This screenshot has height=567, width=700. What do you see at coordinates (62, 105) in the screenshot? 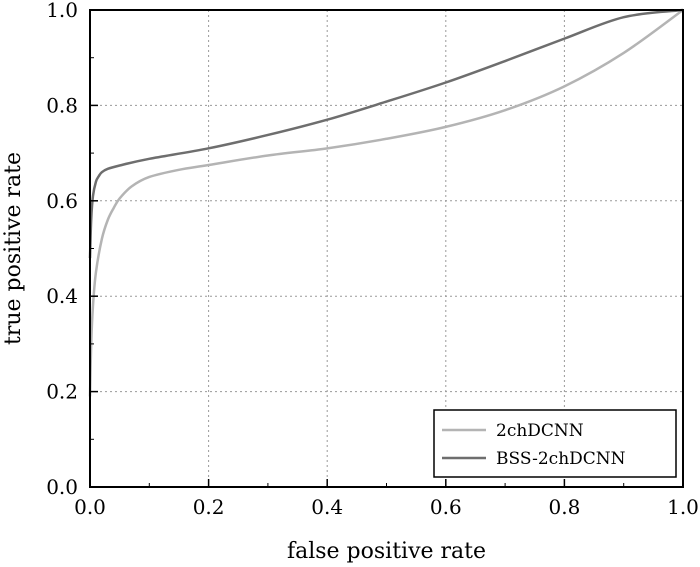
I see `y-tick-label: 0.8` at bounding box center [62, 105].